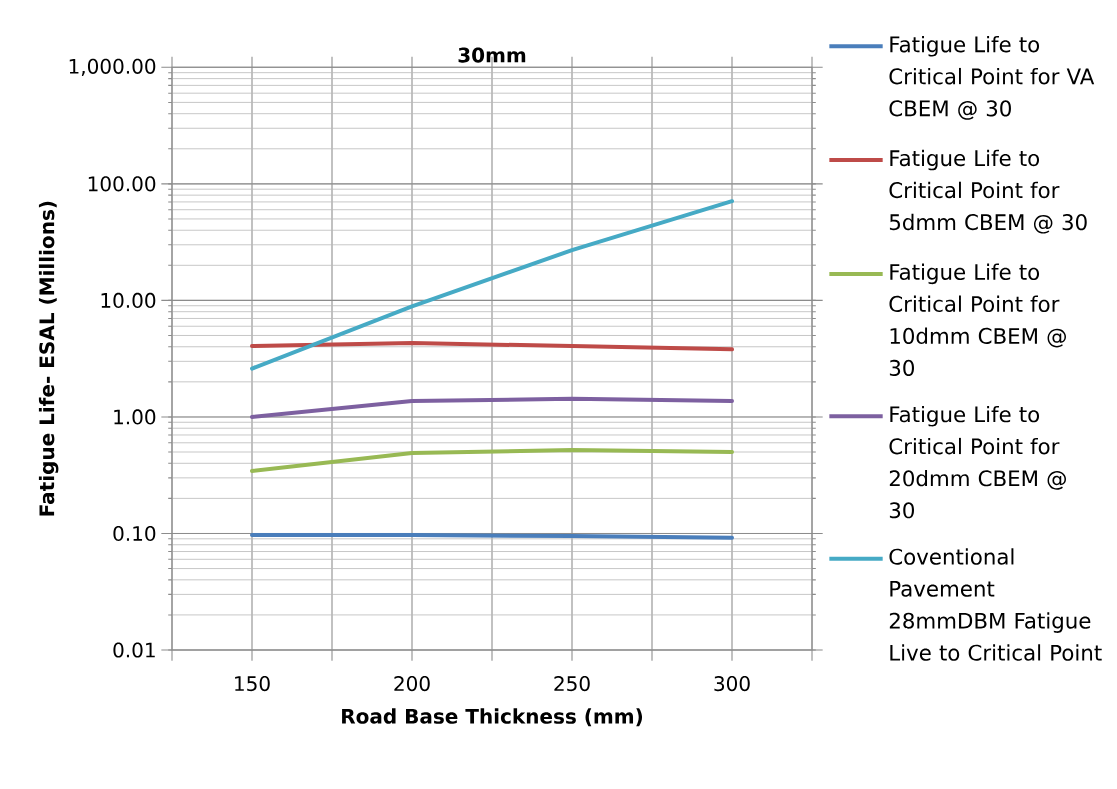 The height and width of the screenshot is (789, 1117). What do you see at coordinates (48, 358) in the screenshot?
I see `y-axis-title: Fatigue Life- ESAL (Millions)` at bounding box center [48, 358].